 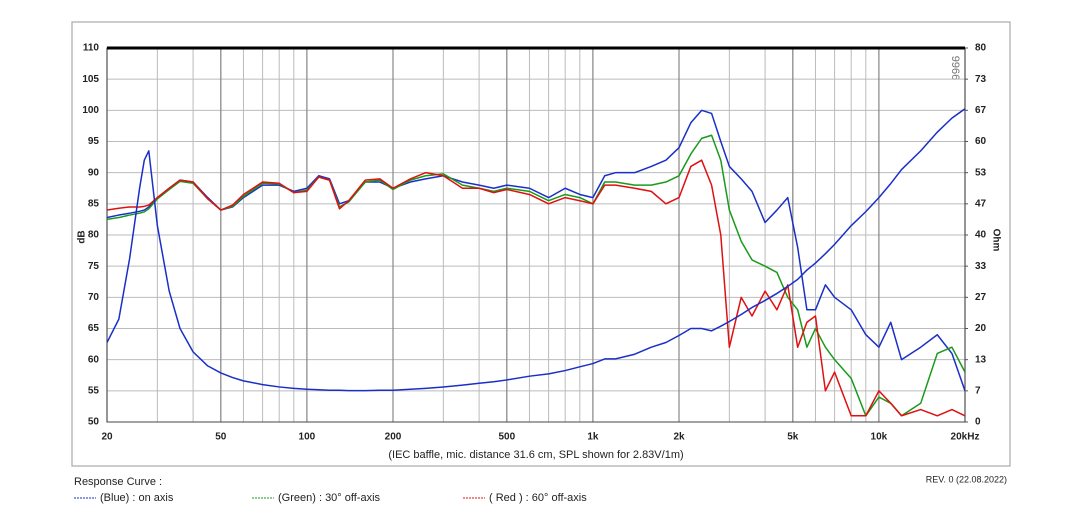 I want to click on y2-tick-label: 27, so click(x=981, y=297).